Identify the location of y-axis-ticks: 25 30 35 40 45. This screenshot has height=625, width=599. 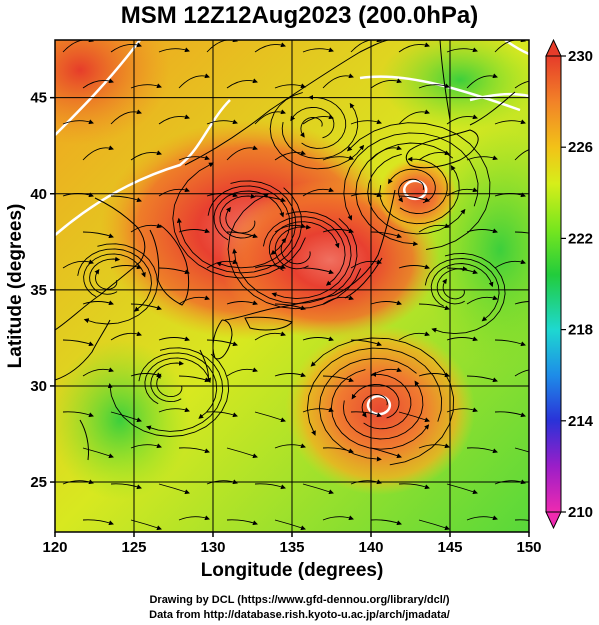
(42, 290).